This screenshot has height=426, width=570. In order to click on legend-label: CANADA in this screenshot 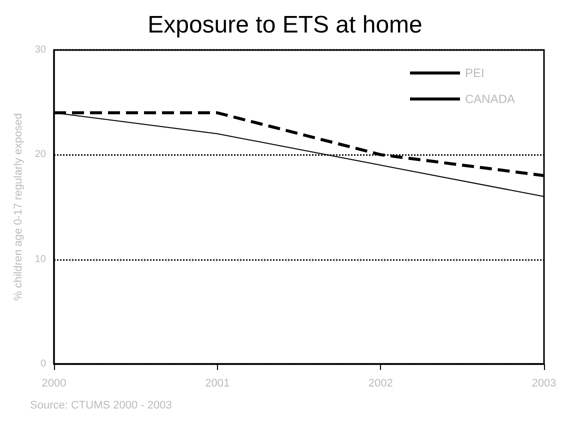, I will do `click(490, 99)`.